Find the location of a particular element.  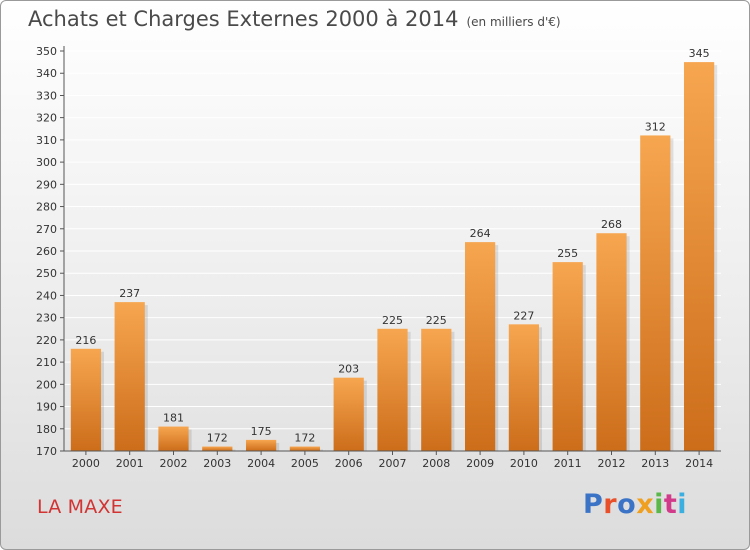

y-tick-label: 300 is located at coordinates (46, 162).